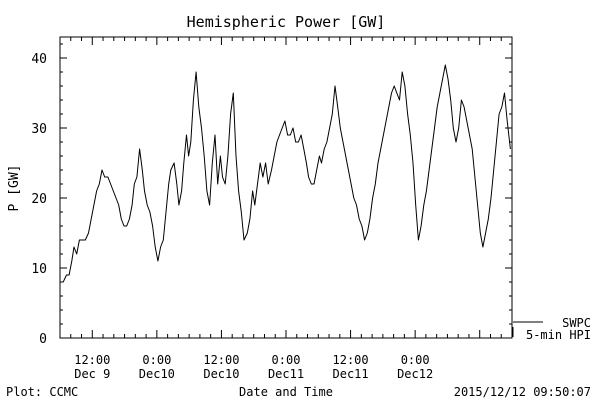 This screenshot has width=600, height=400. What do you see at coordinates (415, 374) in the screenshot?
I see `x-tick-date-label: Dec12` at bounding box center [415, 374].